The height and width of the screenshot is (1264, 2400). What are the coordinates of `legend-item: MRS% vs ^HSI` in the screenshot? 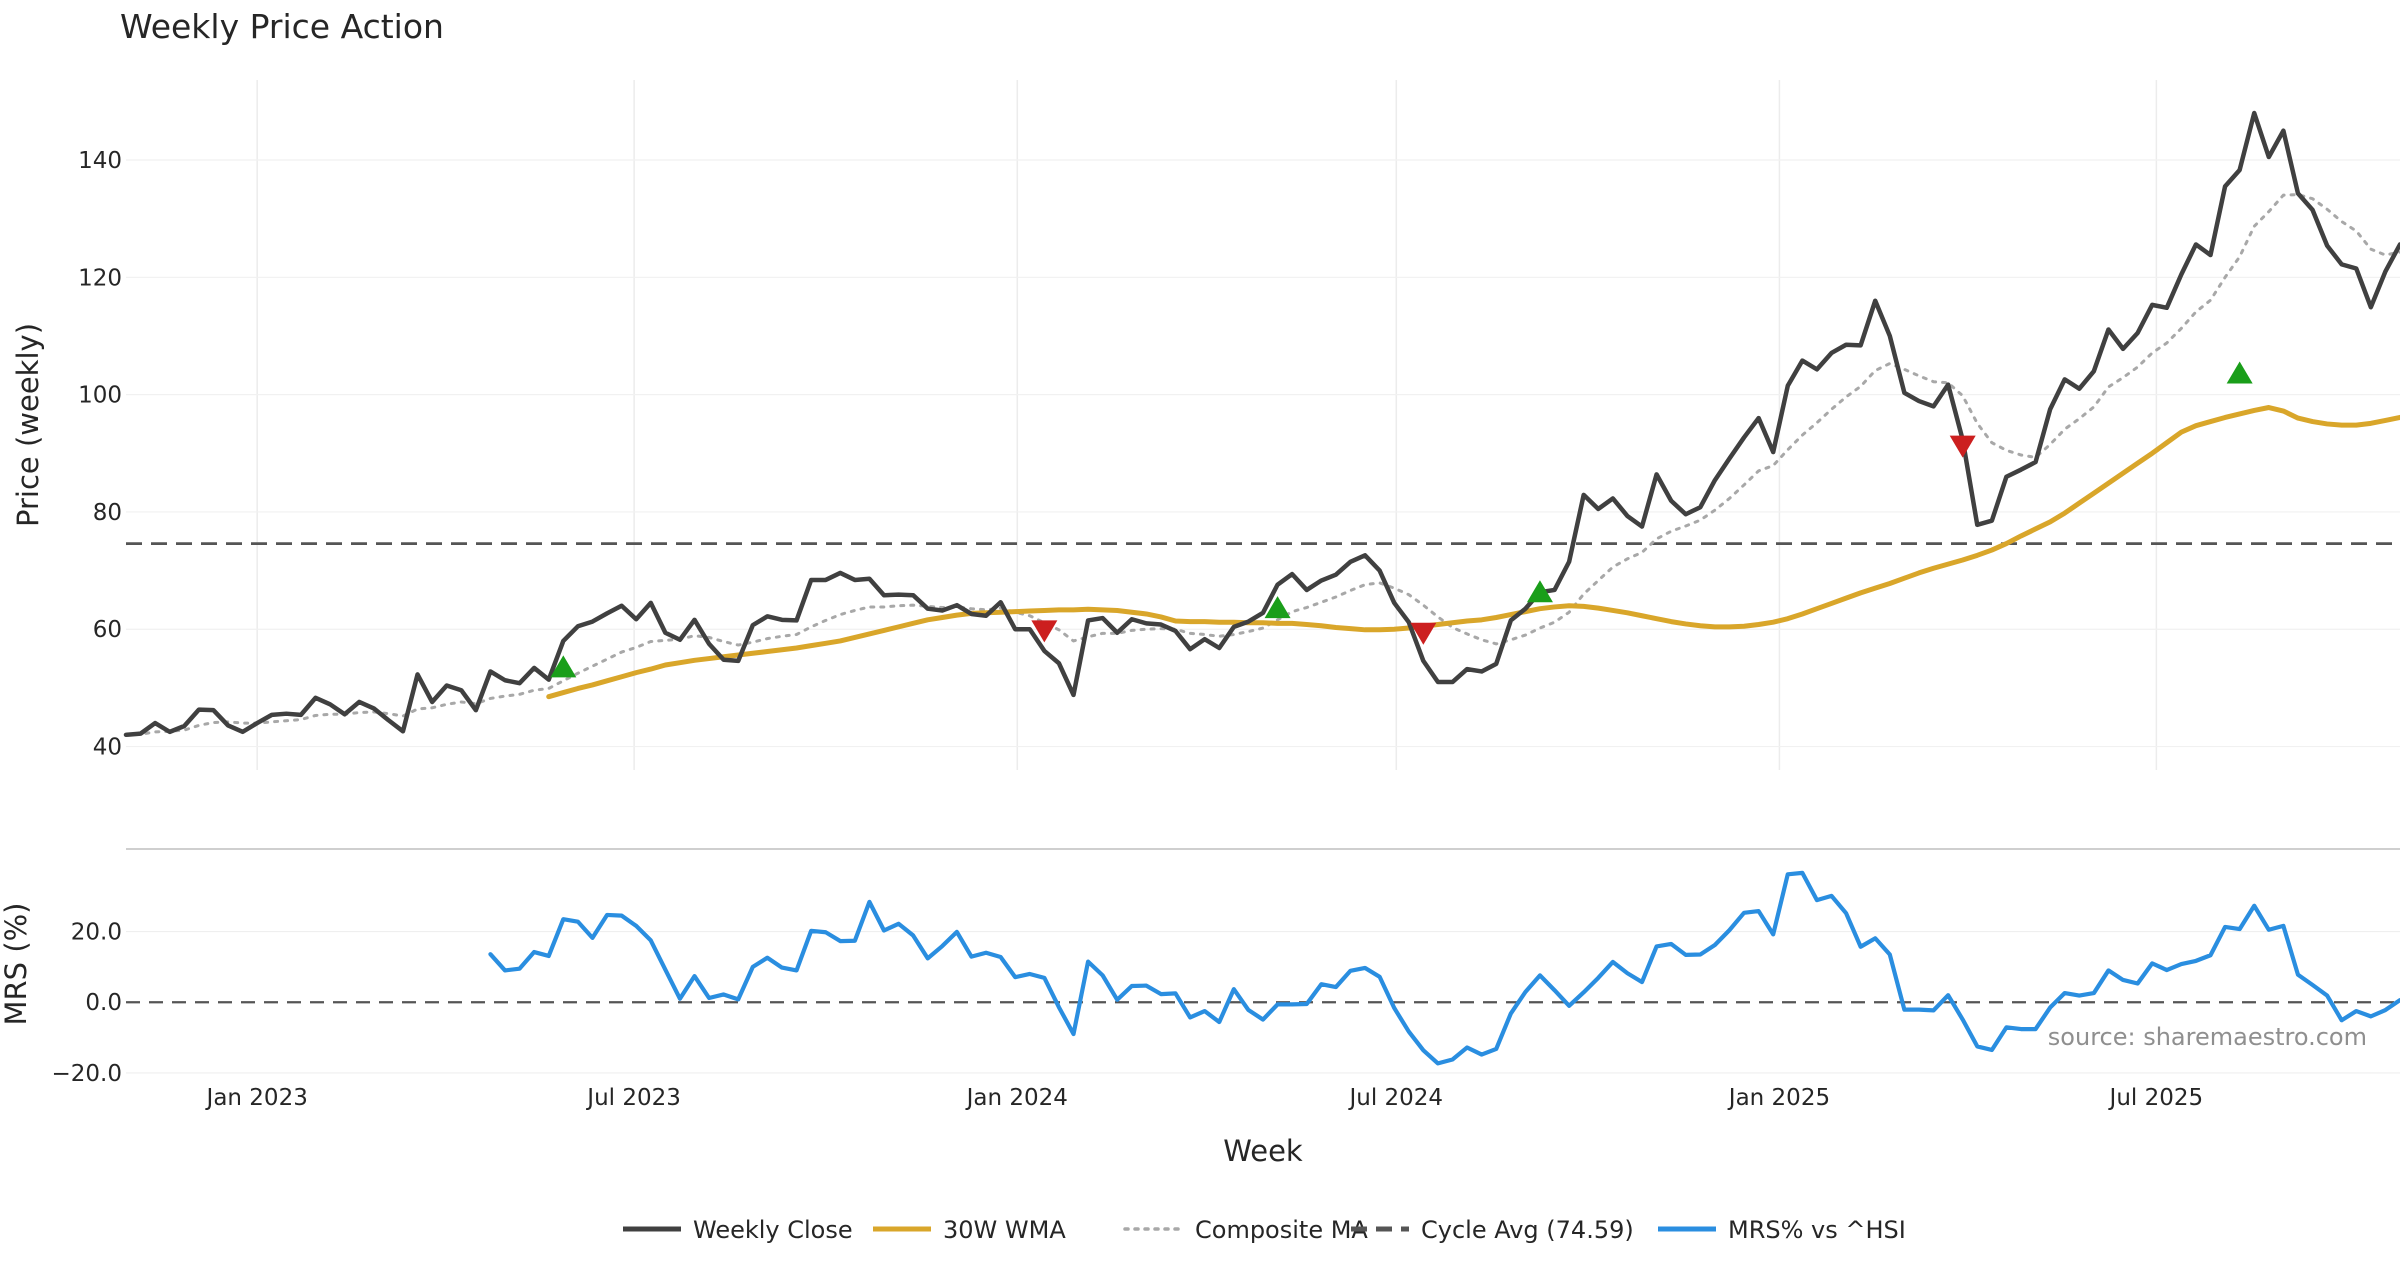 It's located at (1782, 1230).